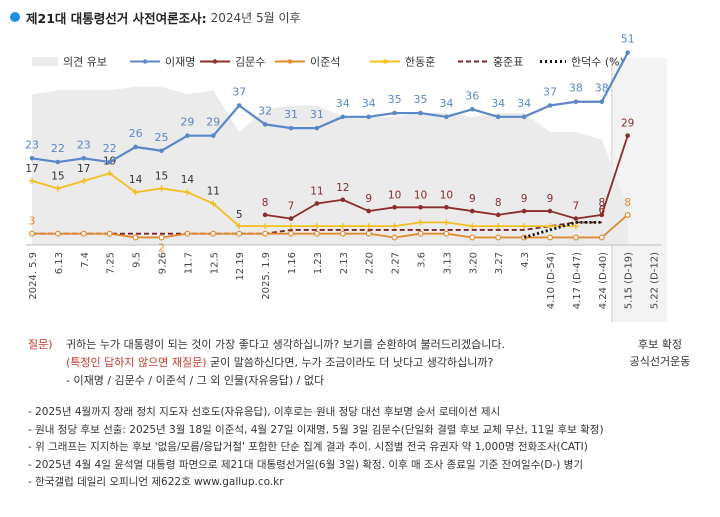 The height and width of the screenshot is (517, 720). What do you see at coordinates (110, 148) in the screenshot?
I see `data-label-lee_jm: 22` at bounding box center [110, 148].